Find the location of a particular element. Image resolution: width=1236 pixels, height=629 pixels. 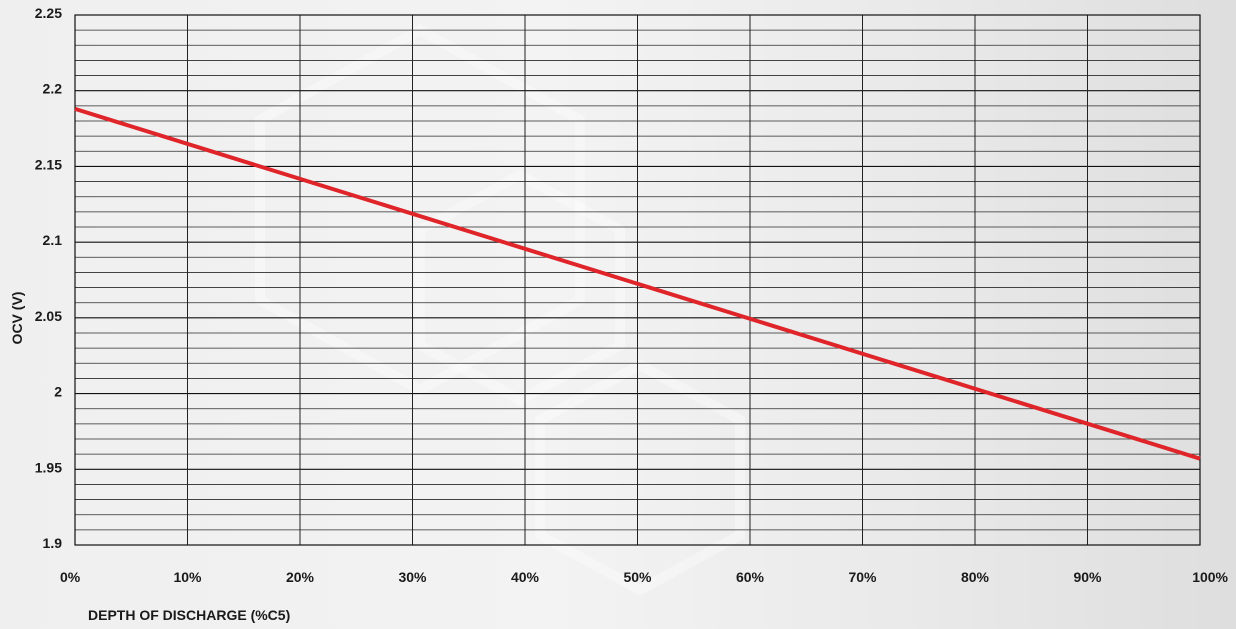

y-tick-label: 1.95 is located at coordinates (48, 467).